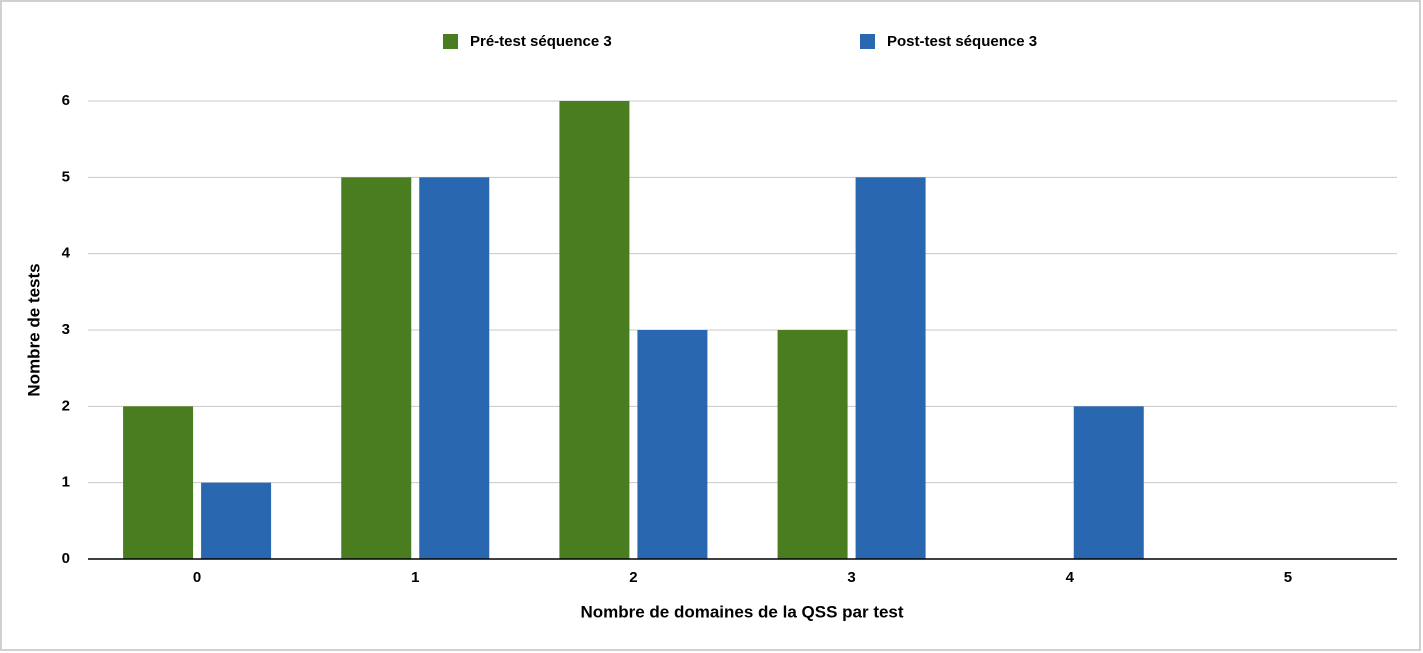  Describe the element at coordinates (962, 41) in the screenshot. I see `legend-label: Post-test séquence 3` at that location.